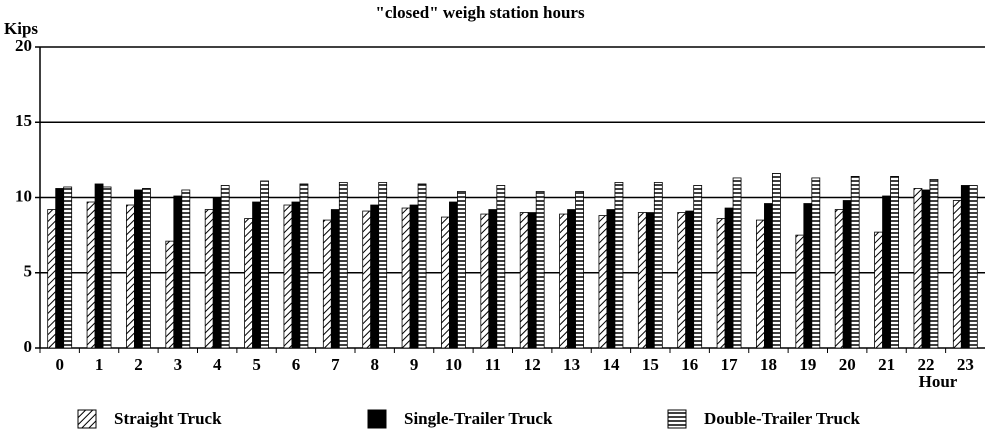 Image resolution: width=988 pixels, height=438 pixels. What do you see at coordinates (59, 364) in the screenshot?
I see `x-tick-label: 0` at bounding box center [59, 364].